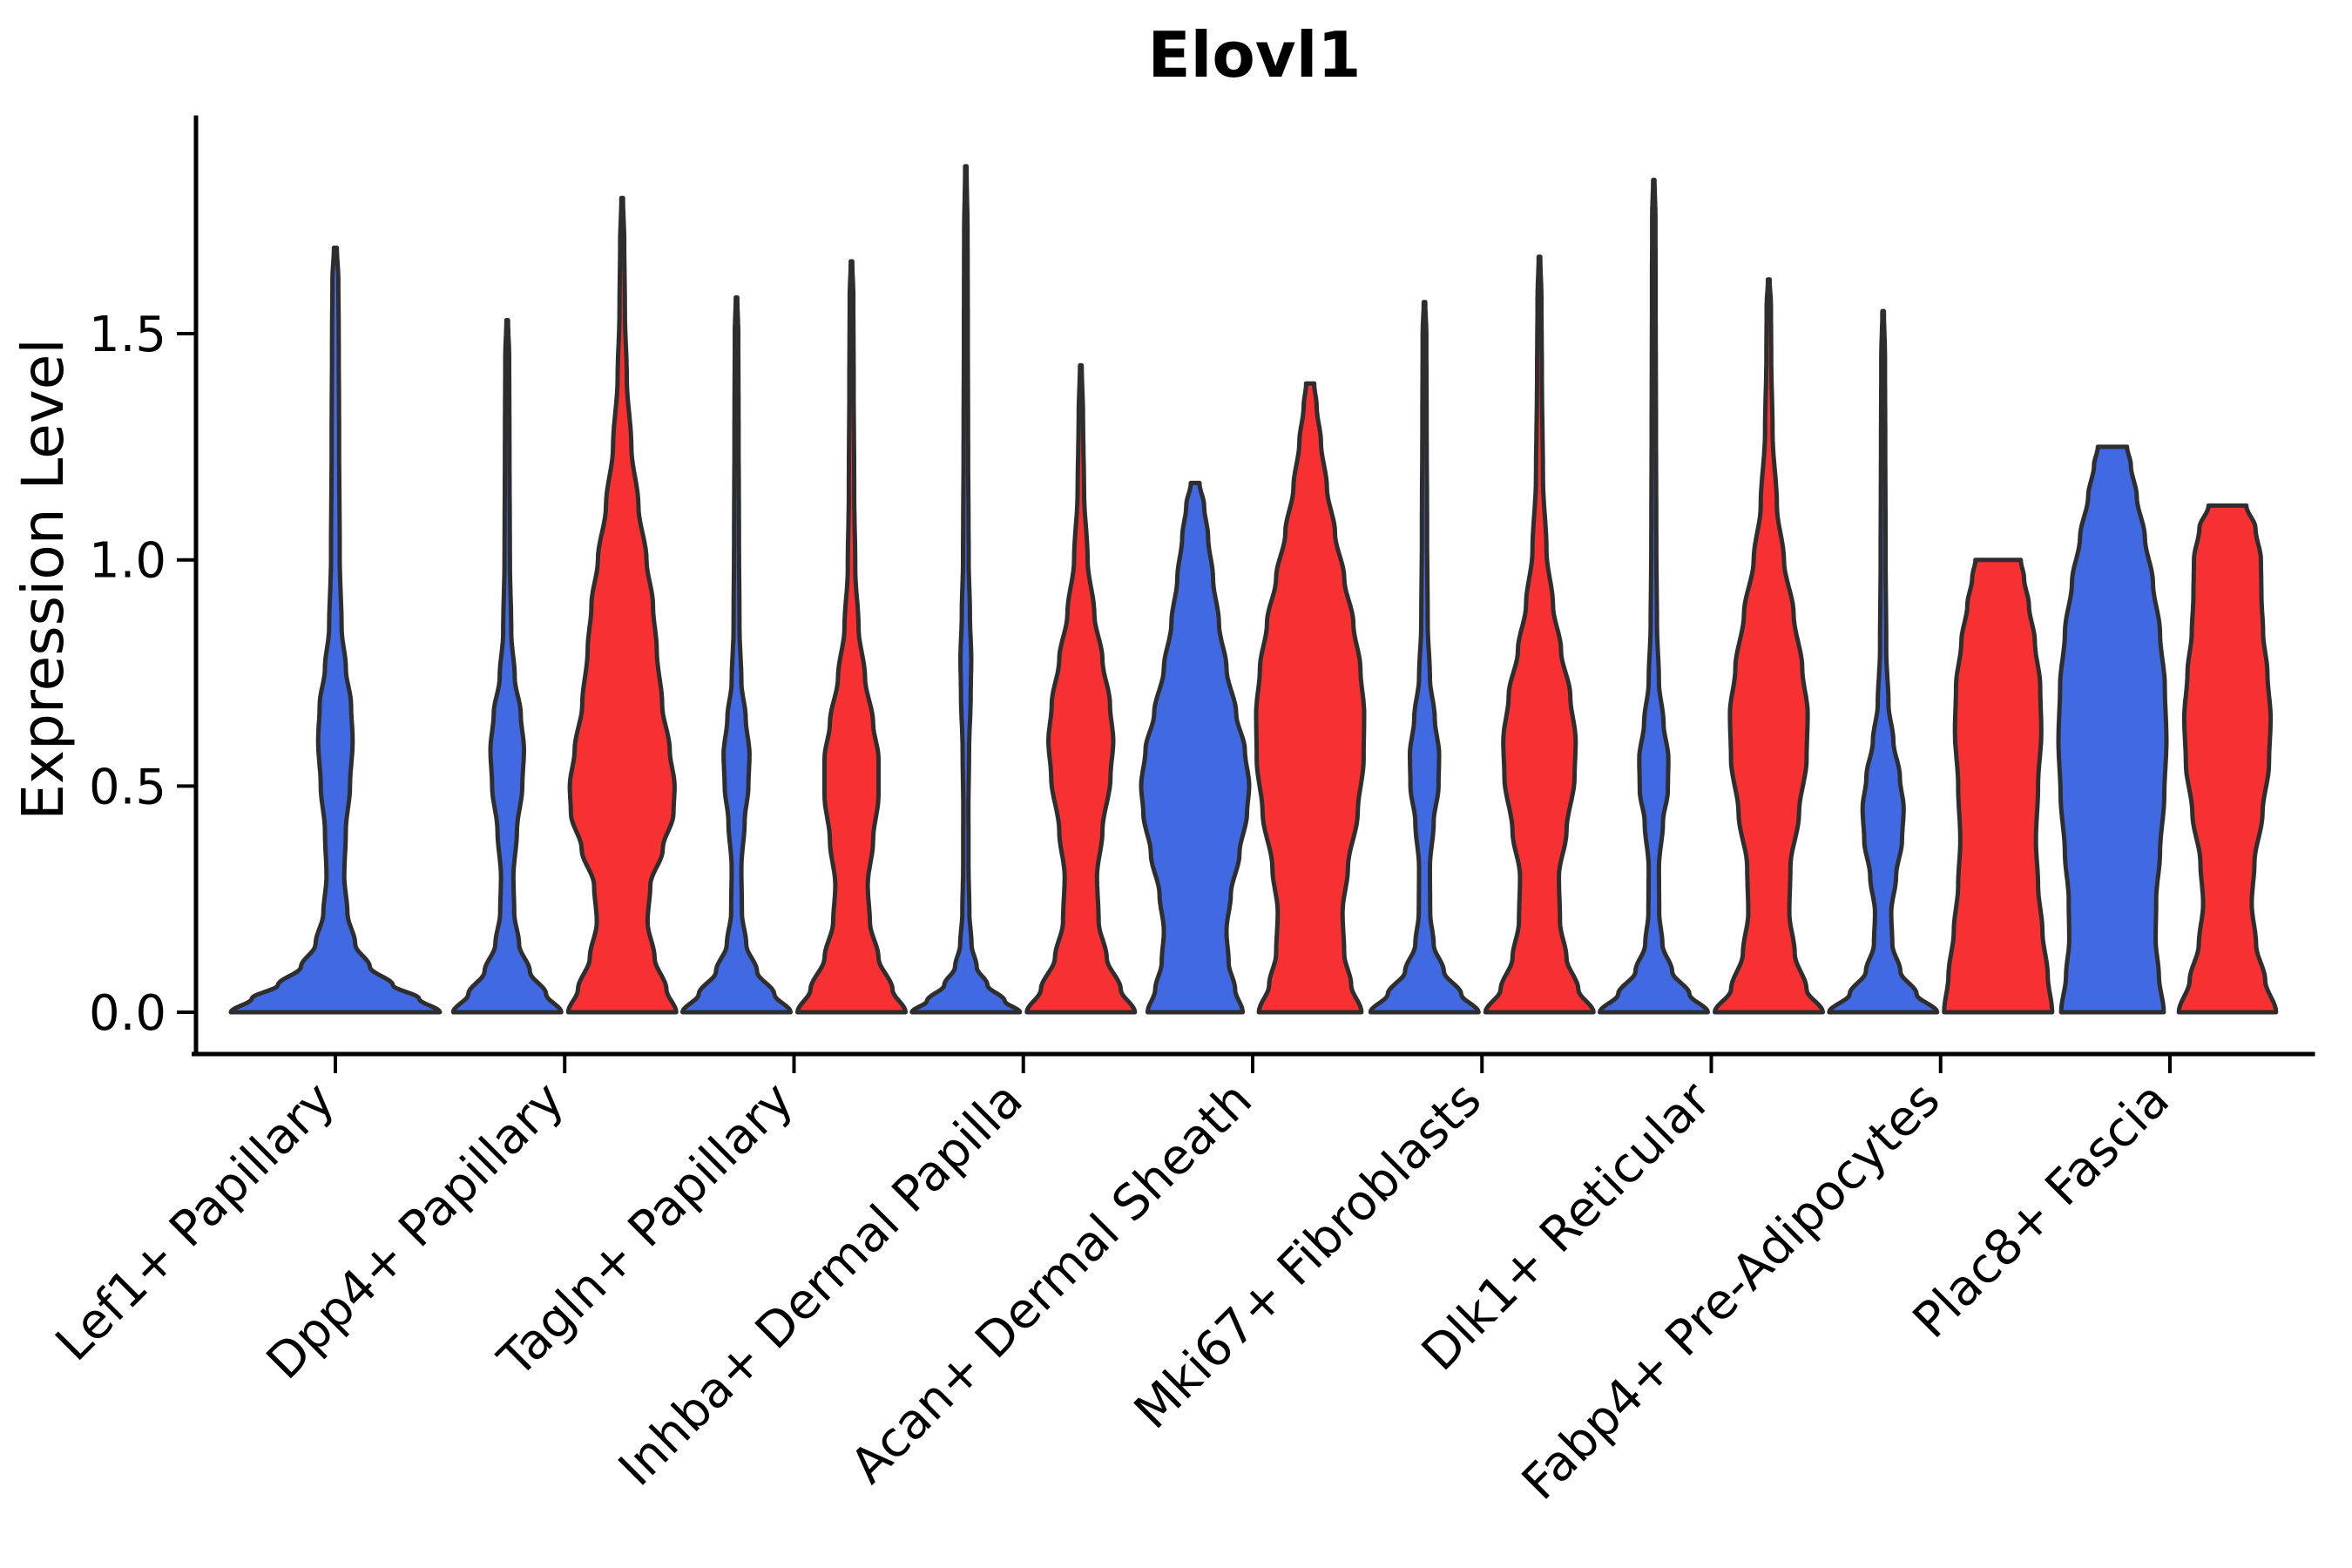 The width and height of the screenshot is (2352, 1568). Describe the element at coordinates (1769, 646) in the screenshot. I see `violin-dlk1-reticular-red` at that location.